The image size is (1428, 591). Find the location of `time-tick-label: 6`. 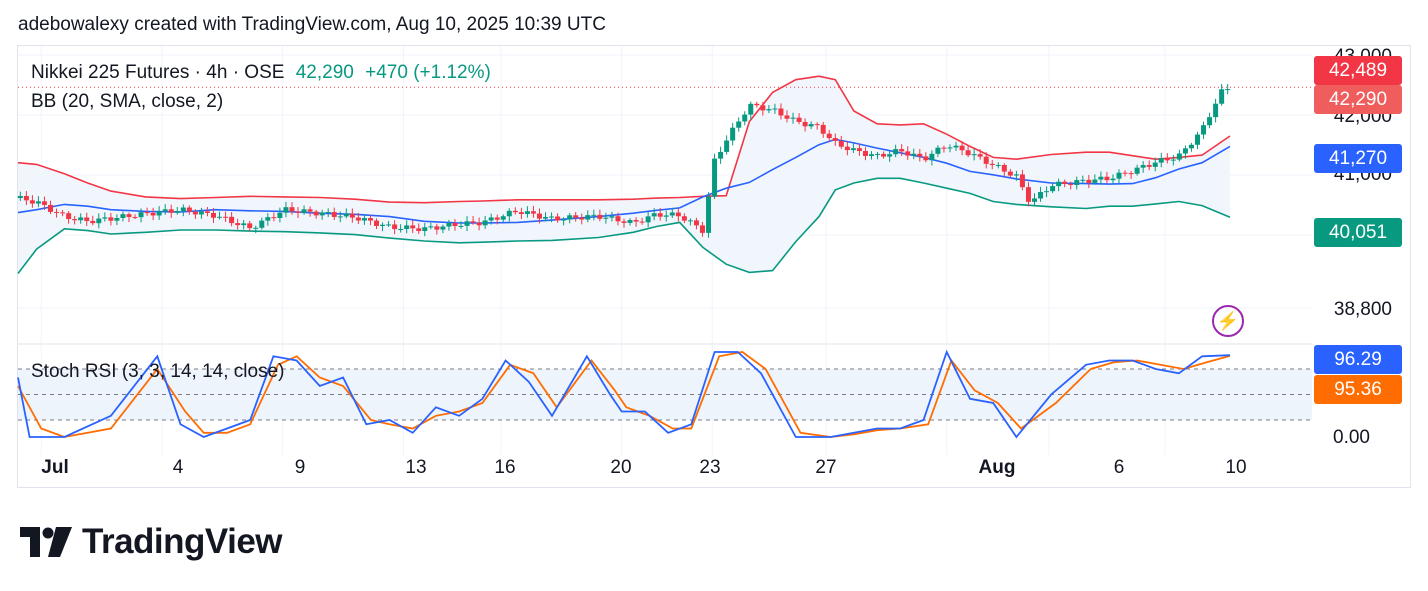

time-tick-label: 6 is located at coordinates (1119, 467).